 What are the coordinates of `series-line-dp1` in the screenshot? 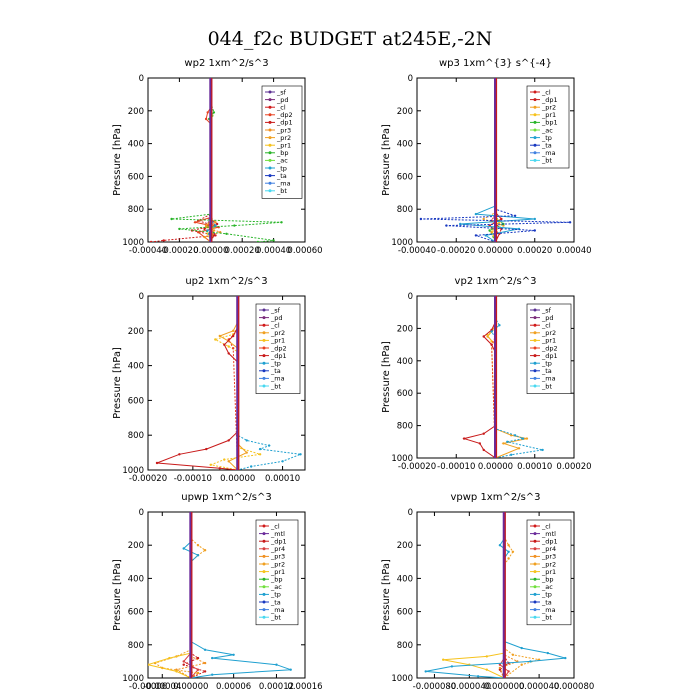 It's located at (479, 377).